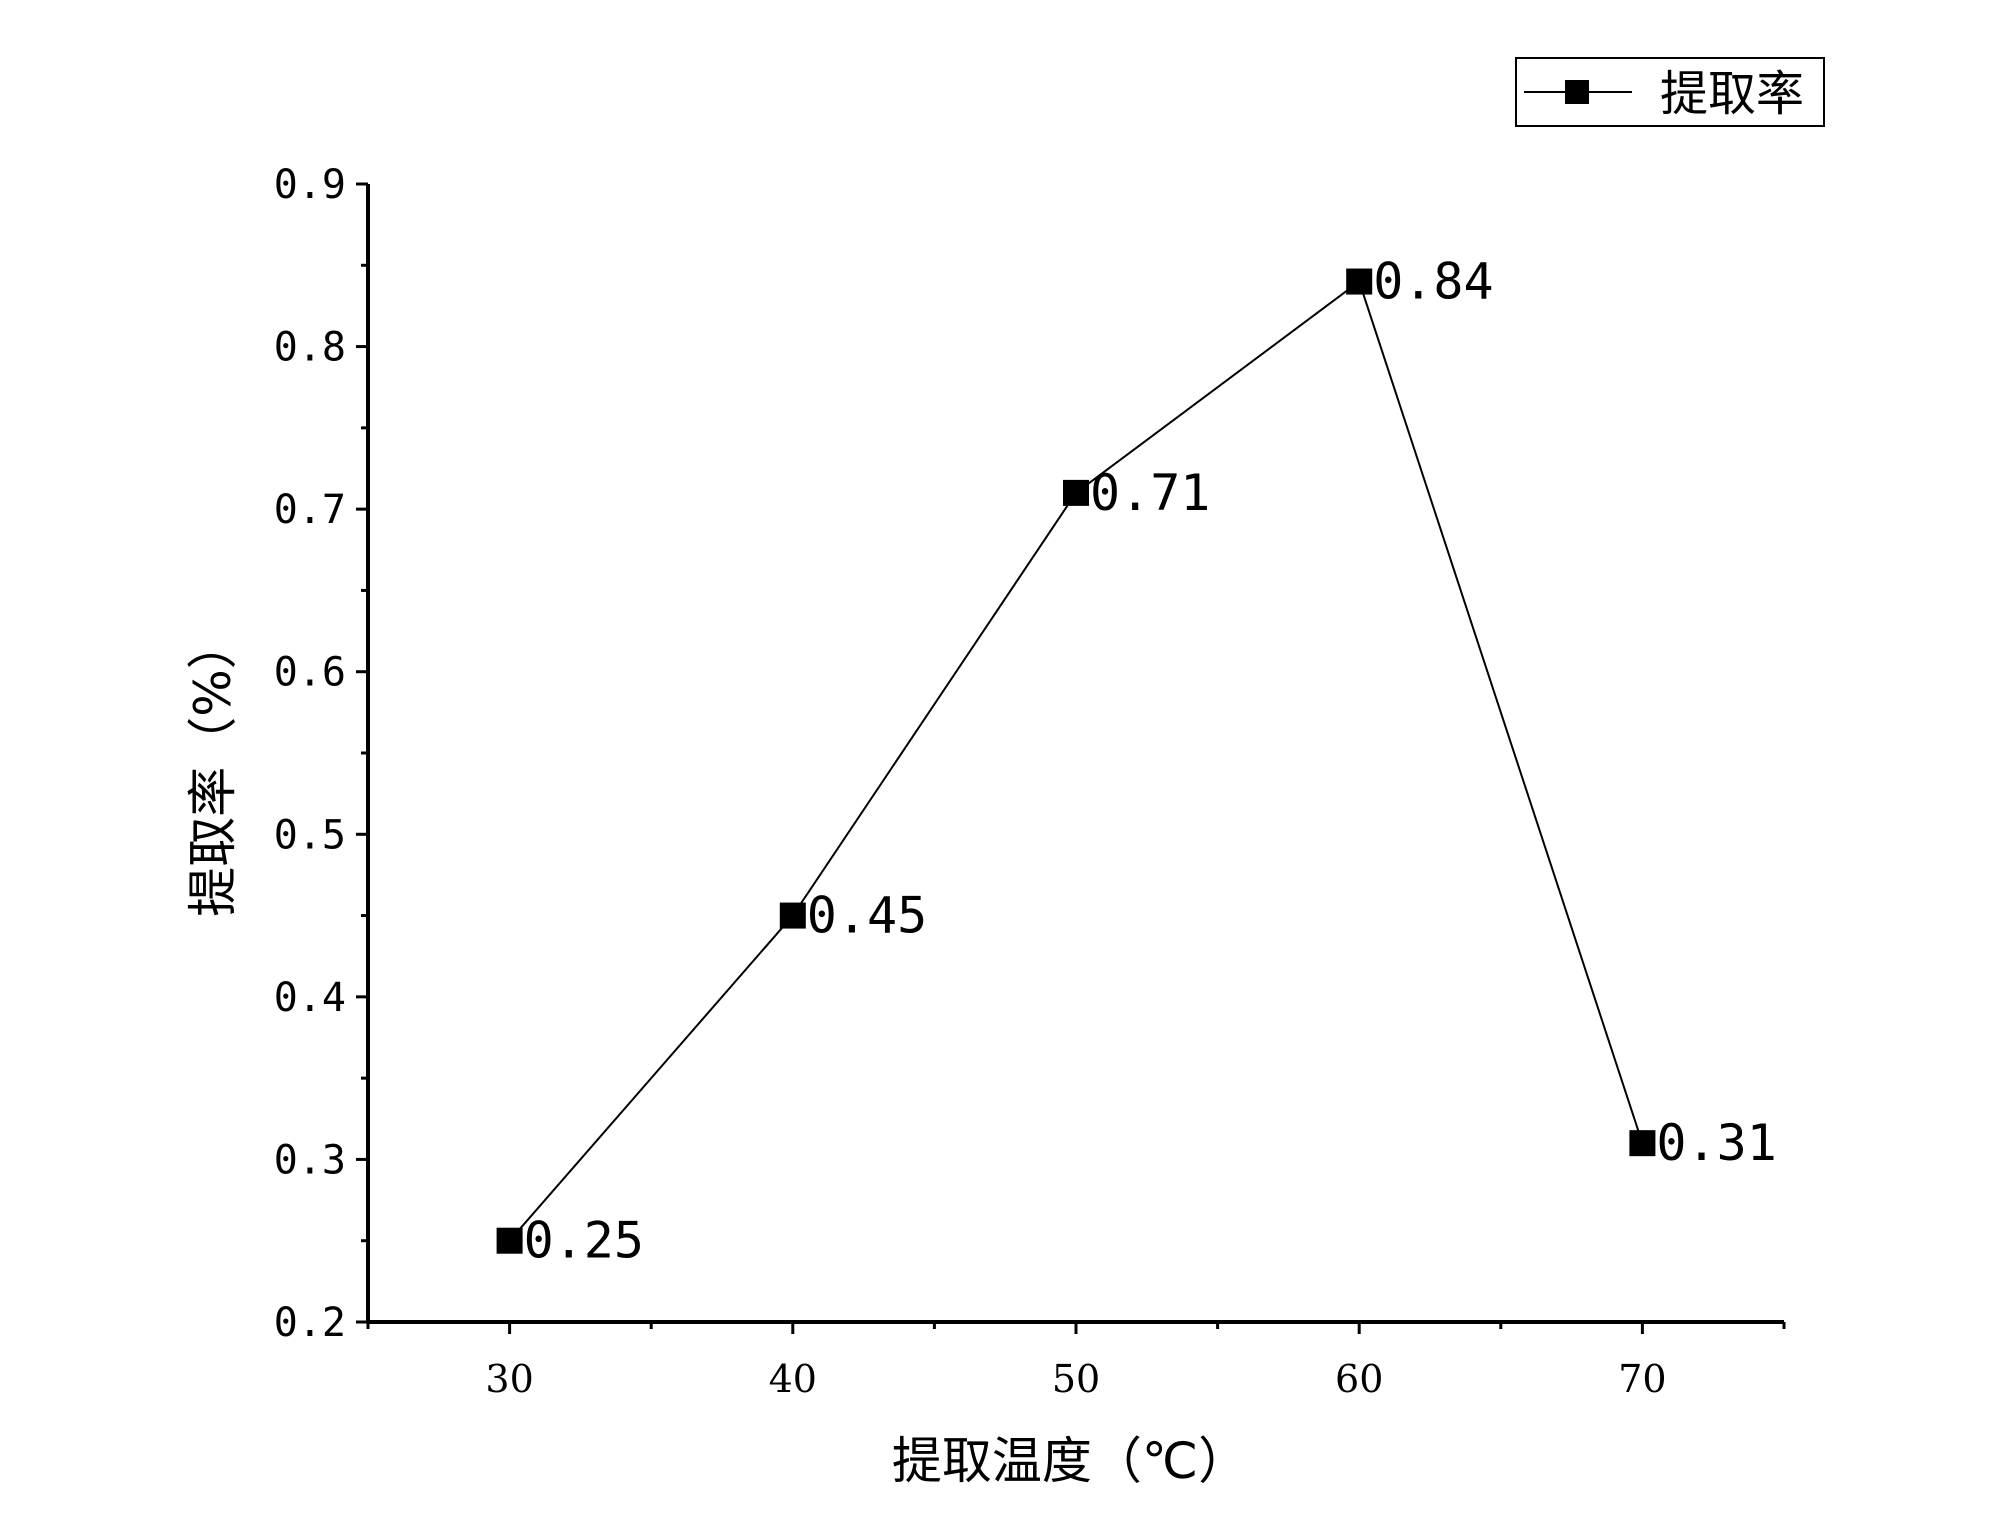 This screenshot has width=2000, height=1528. Describe the element at coordinates (310, 185) in the screenshot. I see `y-tick-label: 0.9` at that location.